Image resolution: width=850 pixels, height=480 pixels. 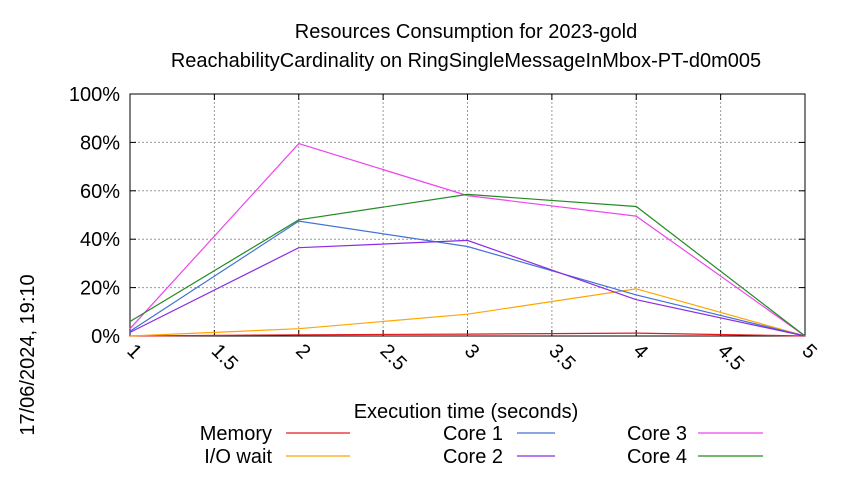 What do you see at coordinates (467, 334) in the screenshot?
I see `series-line-memory` at bounding box center [467, 334].